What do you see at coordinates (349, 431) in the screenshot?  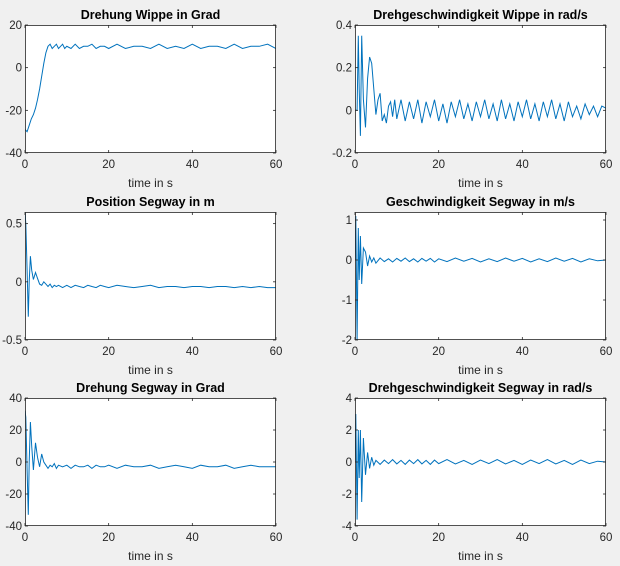 I see `y-tick-label: 2` at bounding box center [349, 431].